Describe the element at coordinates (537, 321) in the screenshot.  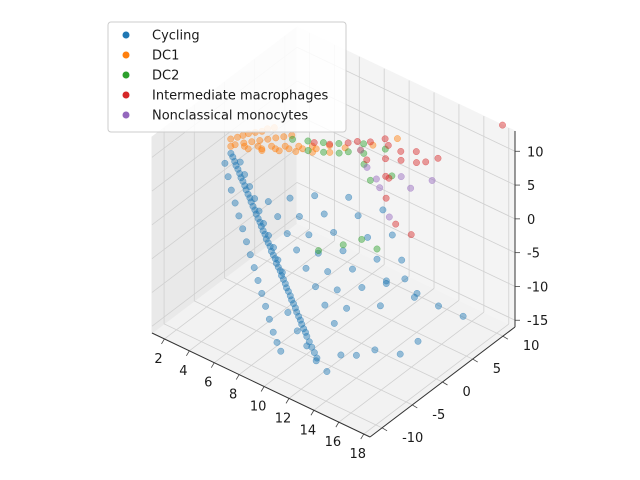
I see `z-tick-label: -15` at that location.